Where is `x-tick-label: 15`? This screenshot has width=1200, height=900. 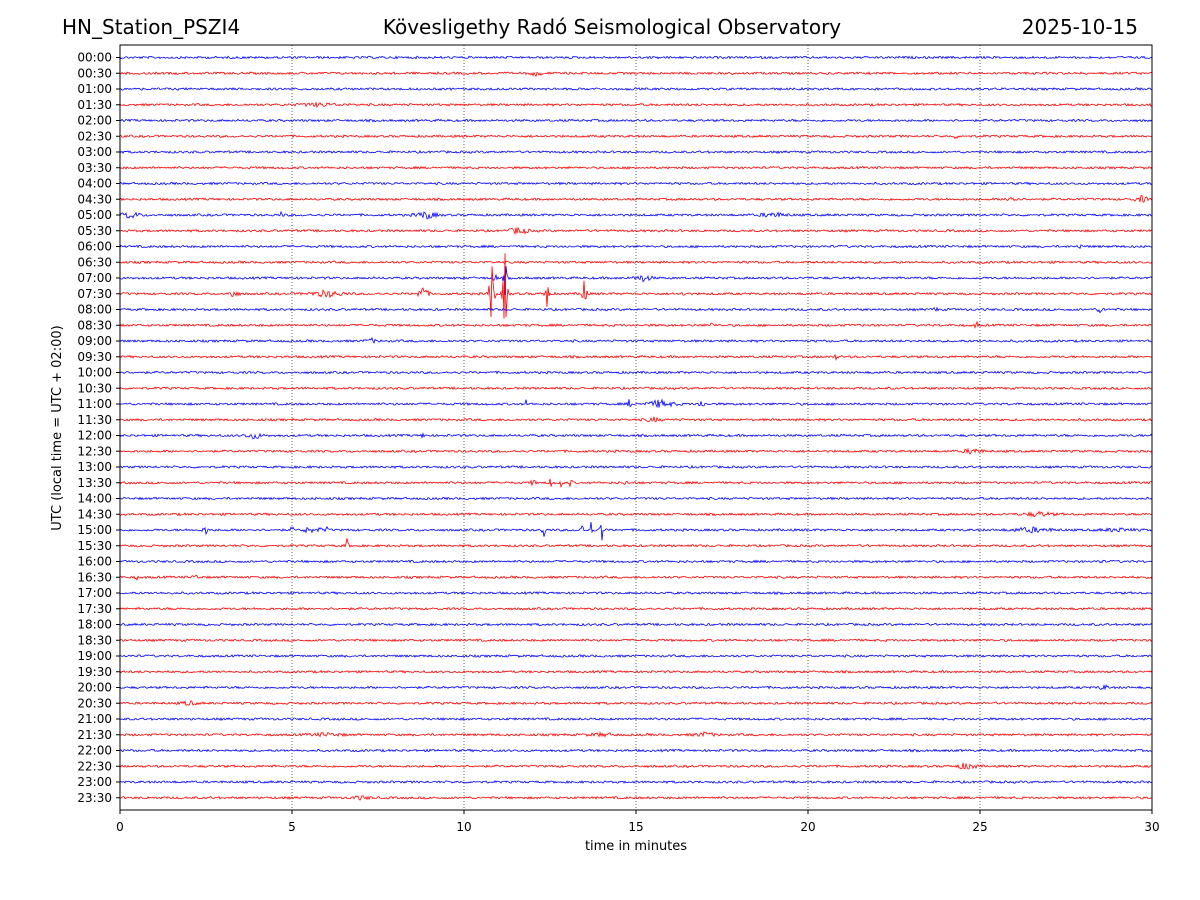
x-tick-label: 15 is located at coordinates (635, 827).